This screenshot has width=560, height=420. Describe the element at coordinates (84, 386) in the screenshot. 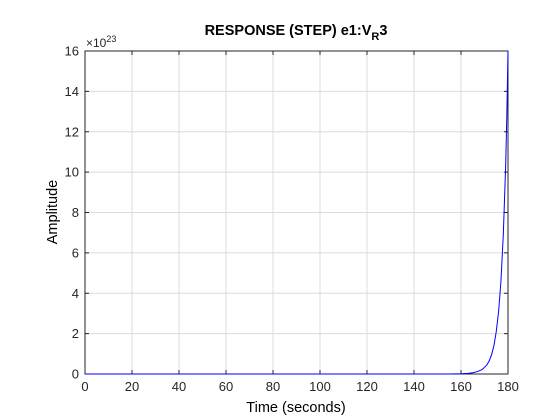

I see `x-tick-label: 0` at that location.